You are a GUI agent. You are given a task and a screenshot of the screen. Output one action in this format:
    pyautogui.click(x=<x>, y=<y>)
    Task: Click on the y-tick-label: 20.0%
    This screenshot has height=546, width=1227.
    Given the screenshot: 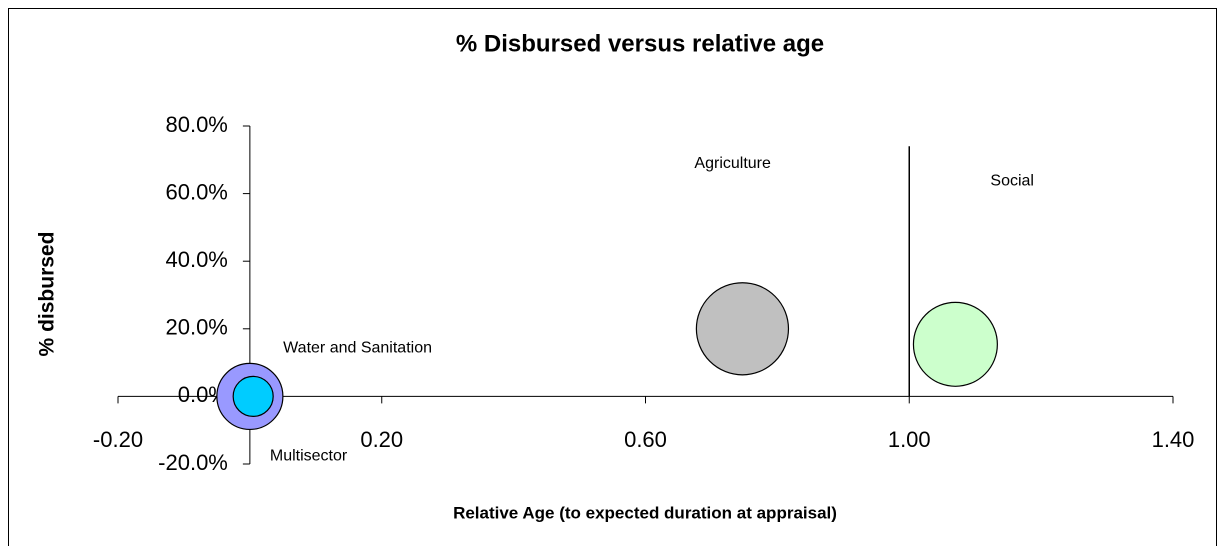 What is the action you would take?
    pyautogui.click(x=196, y=327)
    